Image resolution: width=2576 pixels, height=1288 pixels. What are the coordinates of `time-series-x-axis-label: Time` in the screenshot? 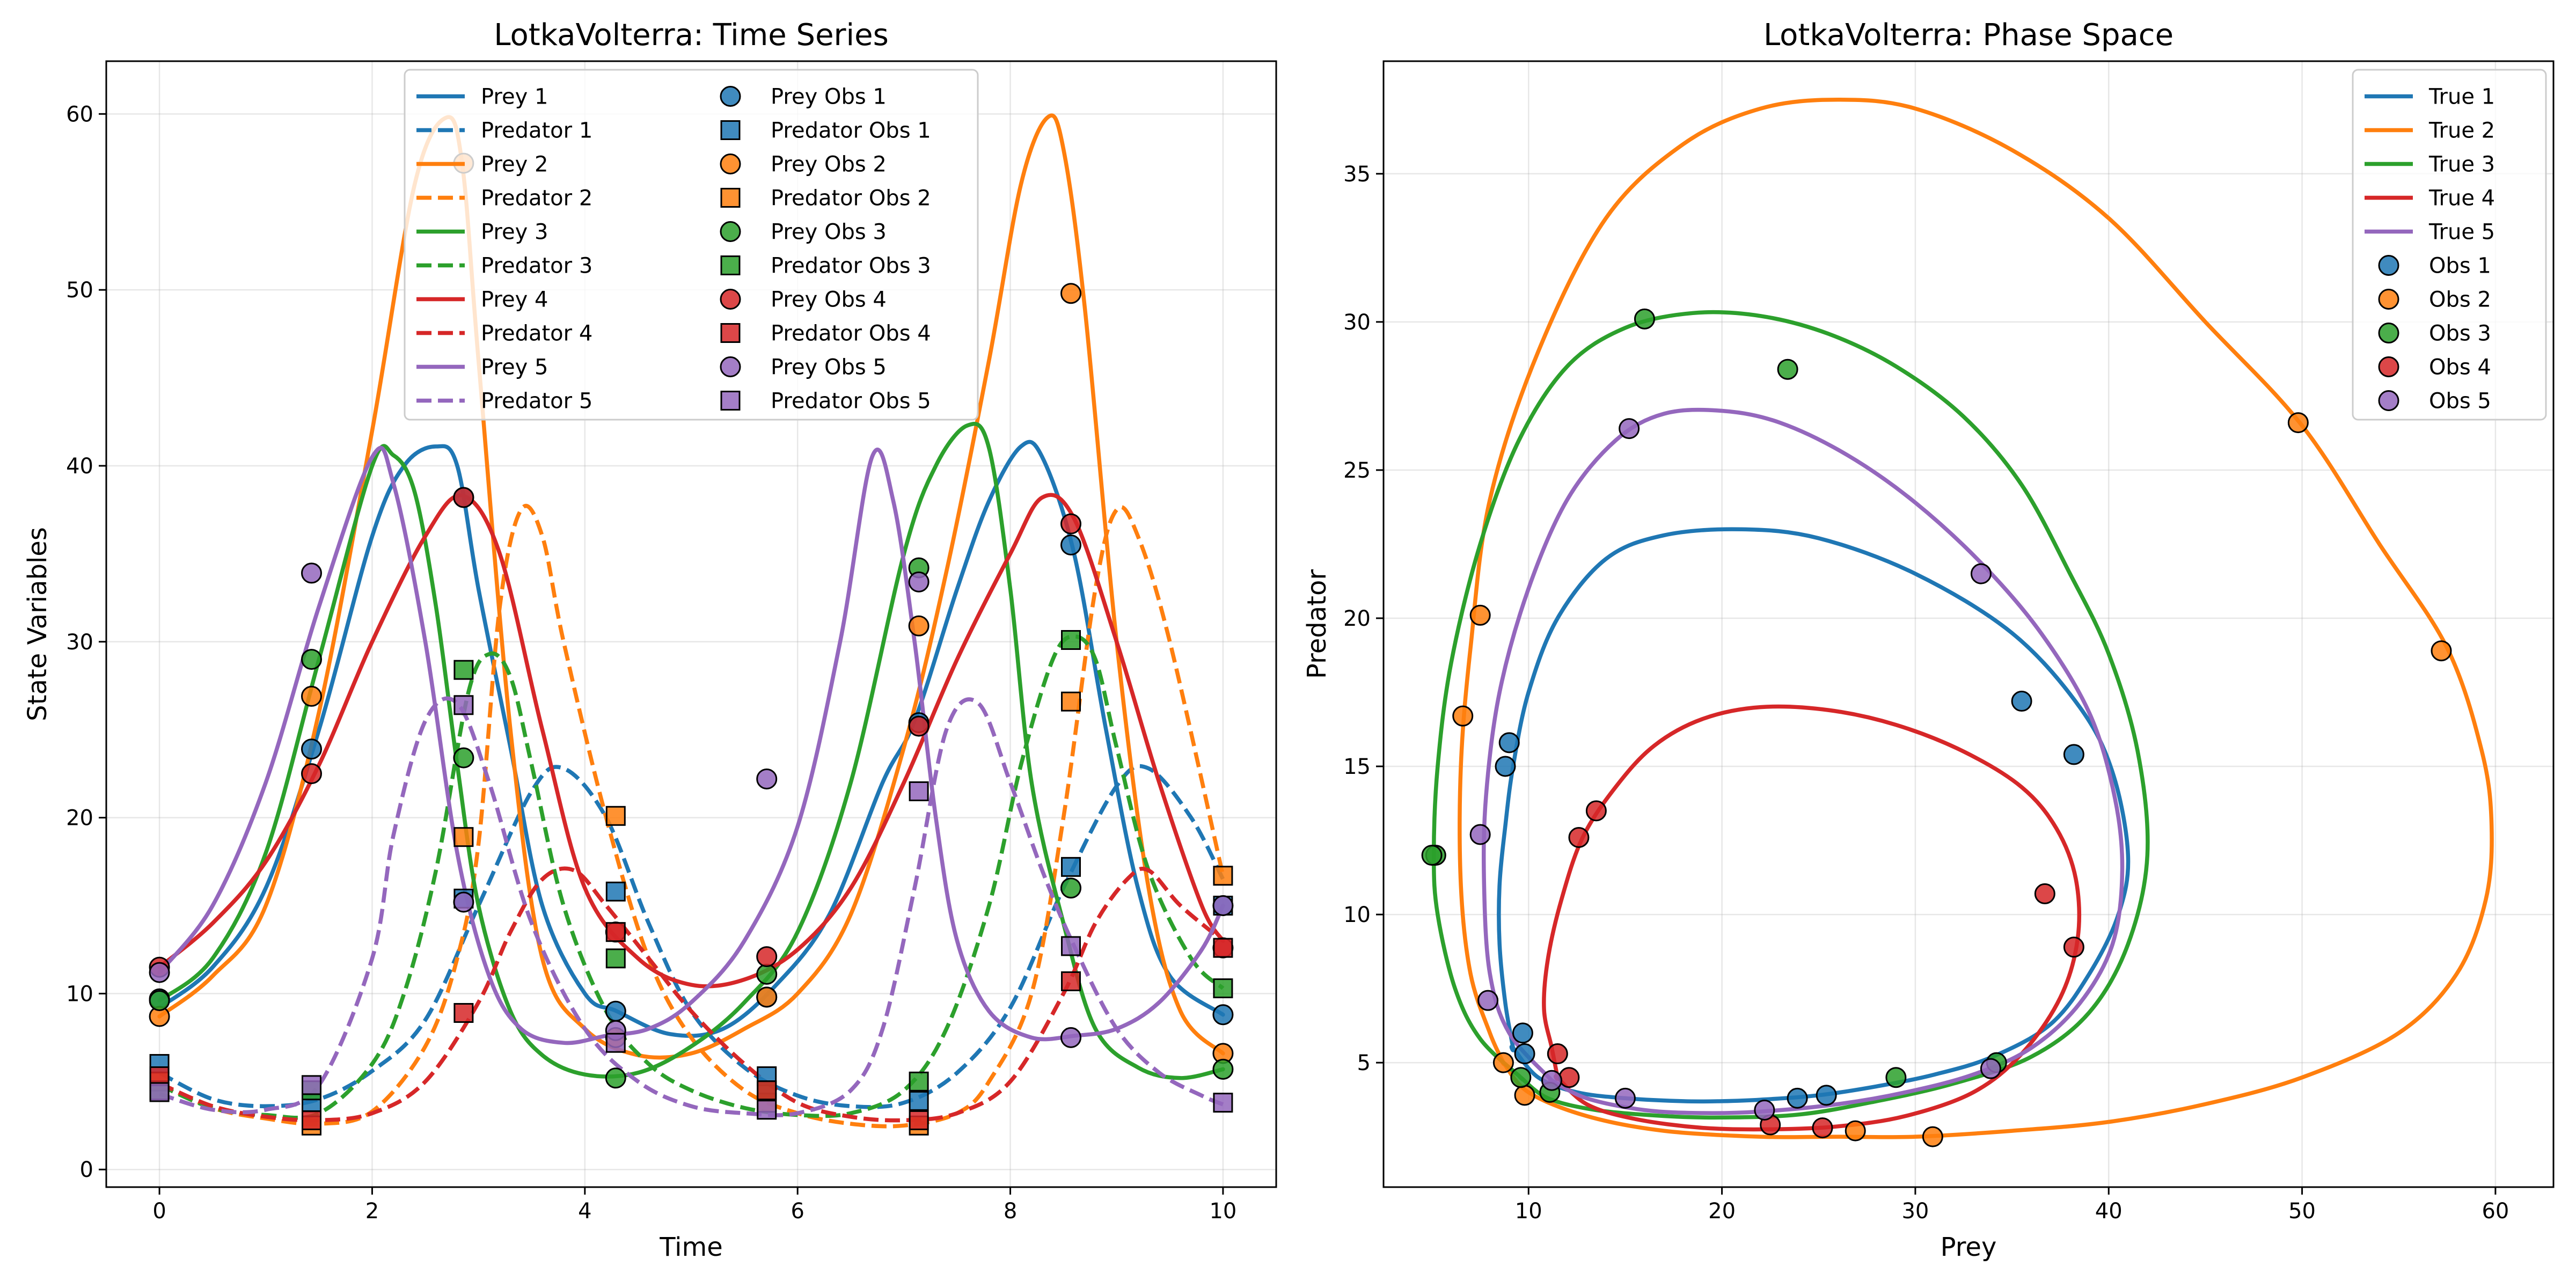 It's located at (690, 1247).